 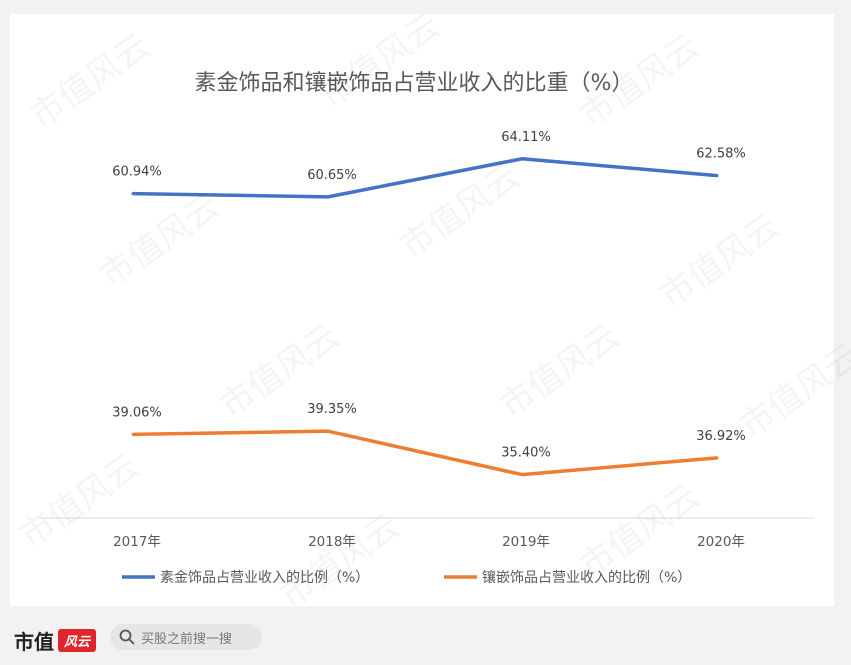 What do you see at coordinates (332, 409) in the screenshot?
I see `data-label: 39.35%` at bounding box center [332, 409].